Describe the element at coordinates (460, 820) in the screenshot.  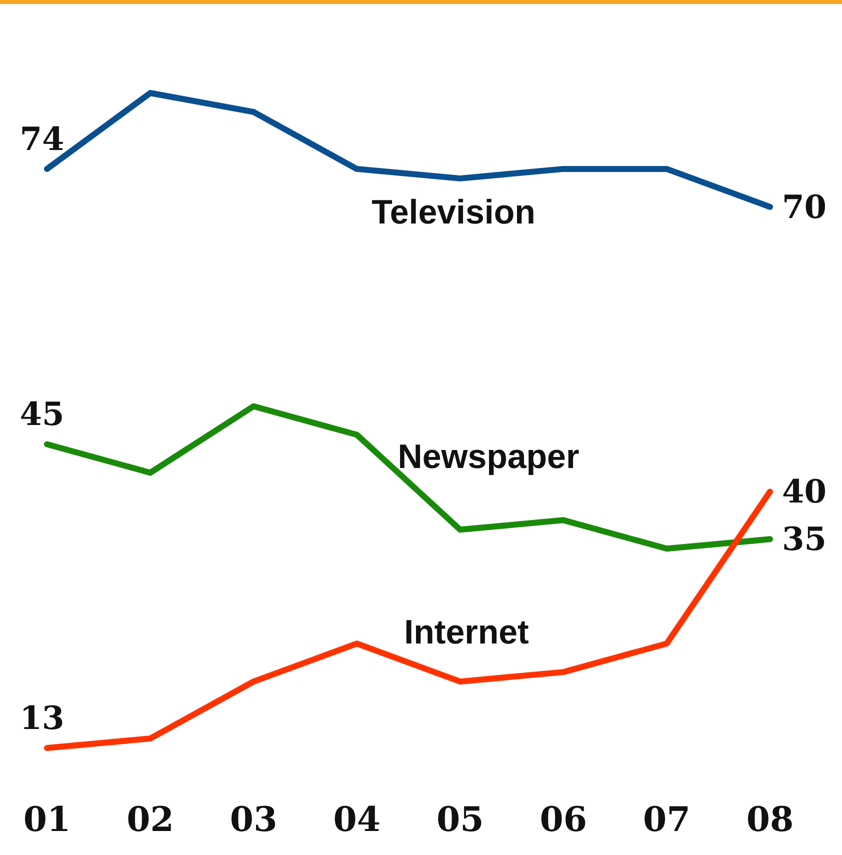
I see `x-tick-label: 05` at that location.